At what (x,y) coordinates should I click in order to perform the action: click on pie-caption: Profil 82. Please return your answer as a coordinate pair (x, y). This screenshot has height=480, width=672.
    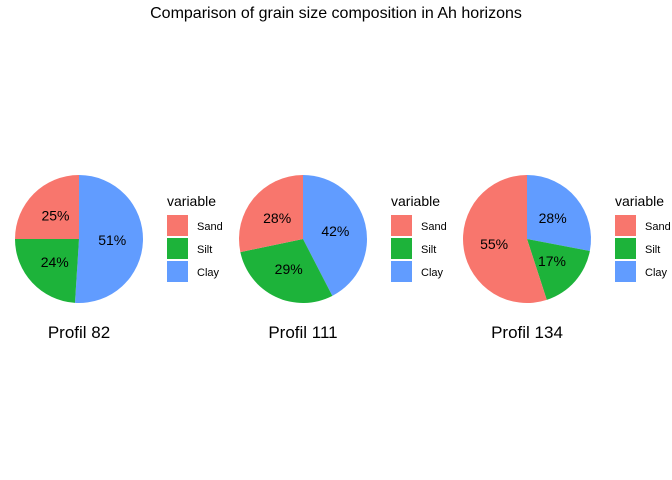
    Looking at the image, I should click on (79, 332).